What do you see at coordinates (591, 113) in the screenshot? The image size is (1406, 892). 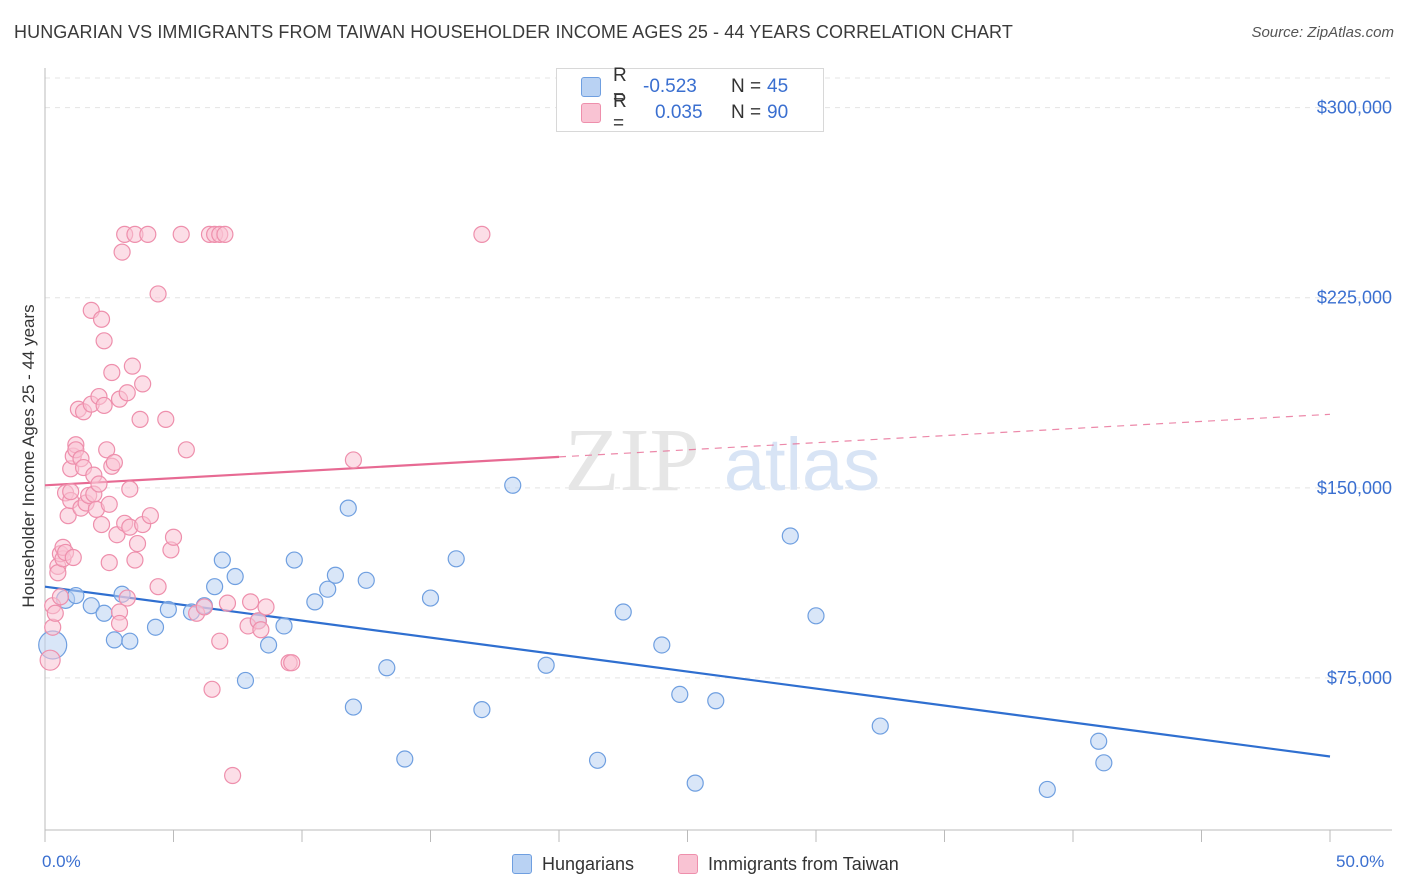 I see `legend-swatch-pink` at bounding box center [591, 113].